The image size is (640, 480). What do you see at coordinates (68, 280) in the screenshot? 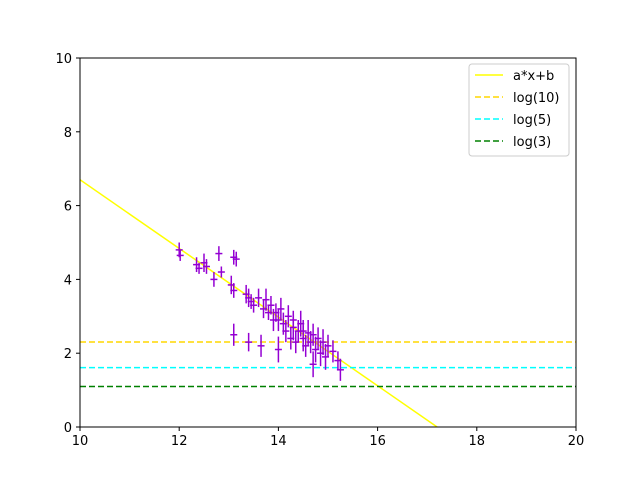
I see `y-tick-label: 4` at bounding box center [68, 280].